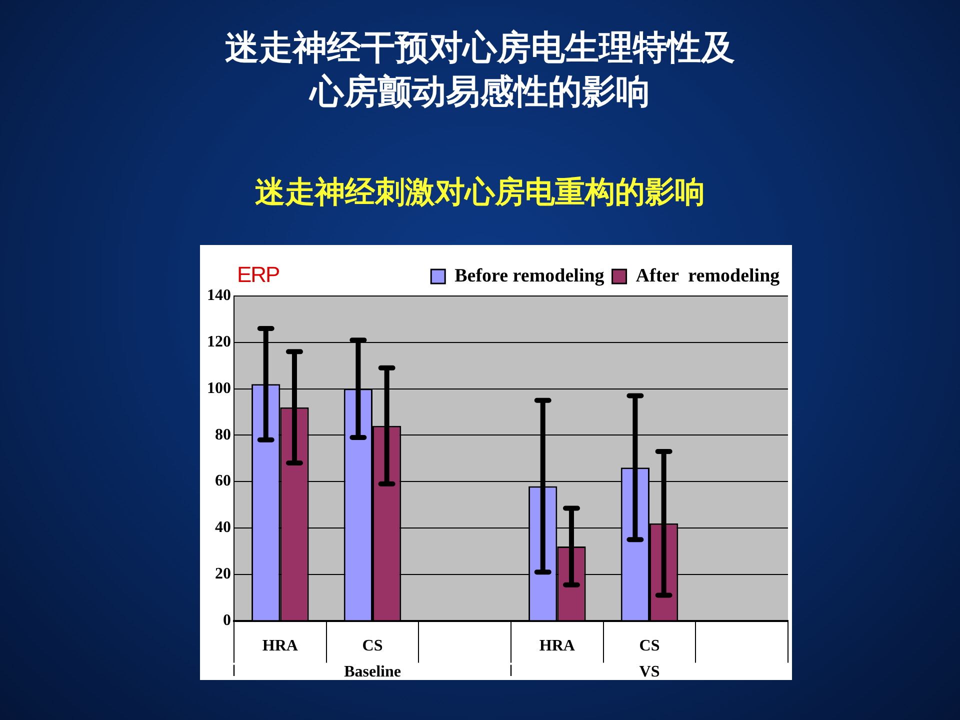  What do you see at coordinates (219, 295) in the screenshot?
I see `y-tick-label: 140` at bounding box center [219, 295].